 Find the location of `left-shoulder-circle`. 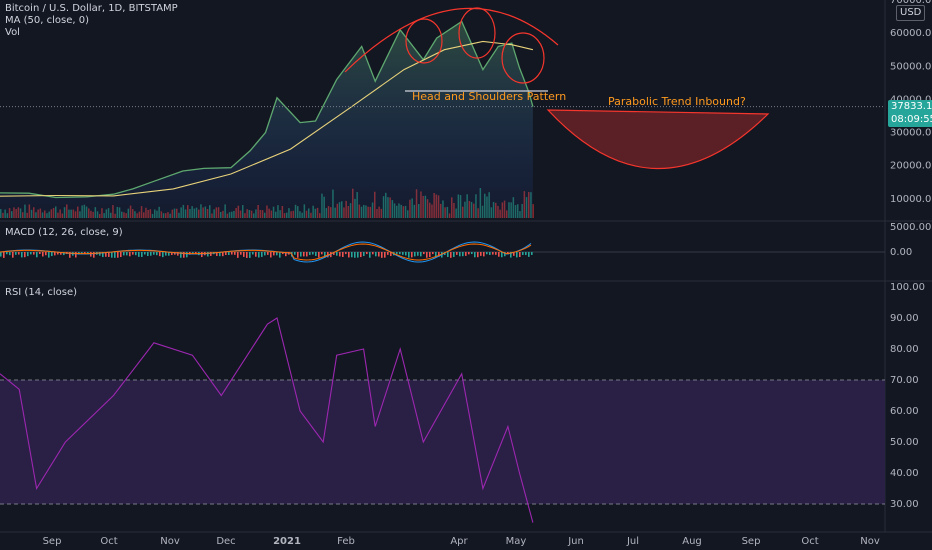

left-shoulder-circle is located at coordinates (424, 41).